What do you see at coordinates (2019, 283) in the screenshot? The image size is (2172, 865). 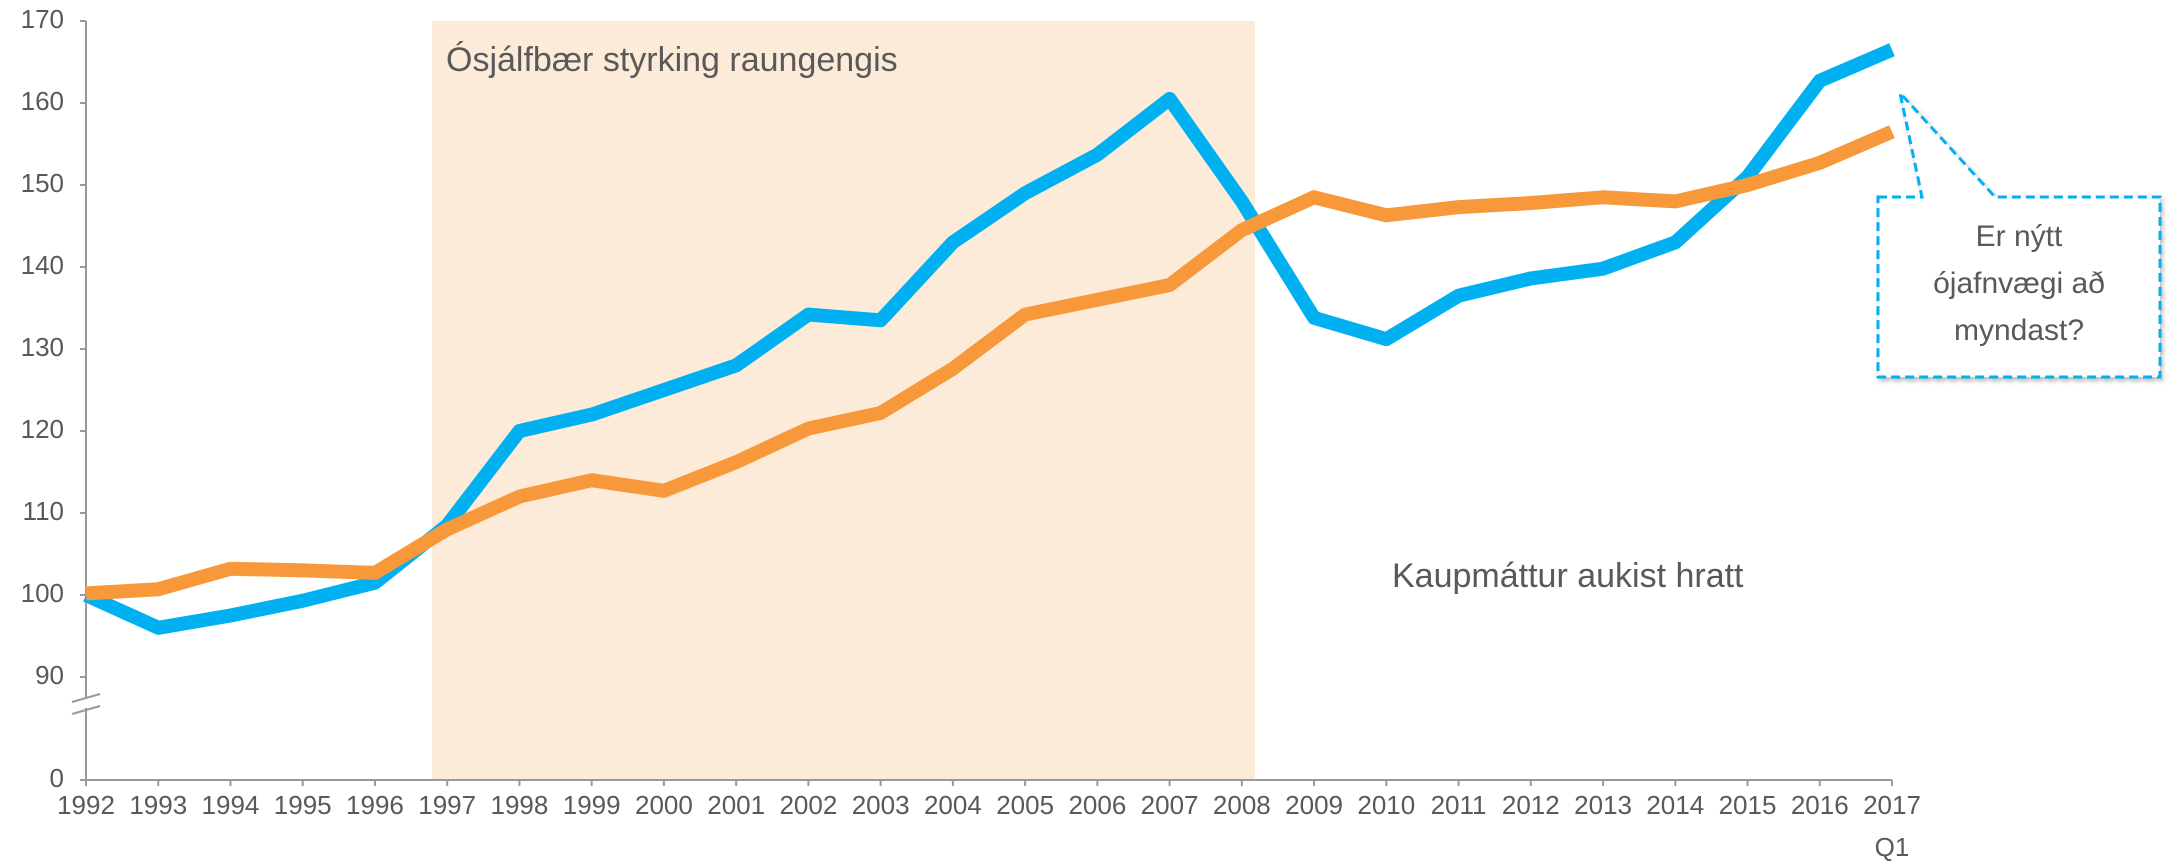 I see `callout-text: ójafnvægi að` at bounding box center [2019, 283].